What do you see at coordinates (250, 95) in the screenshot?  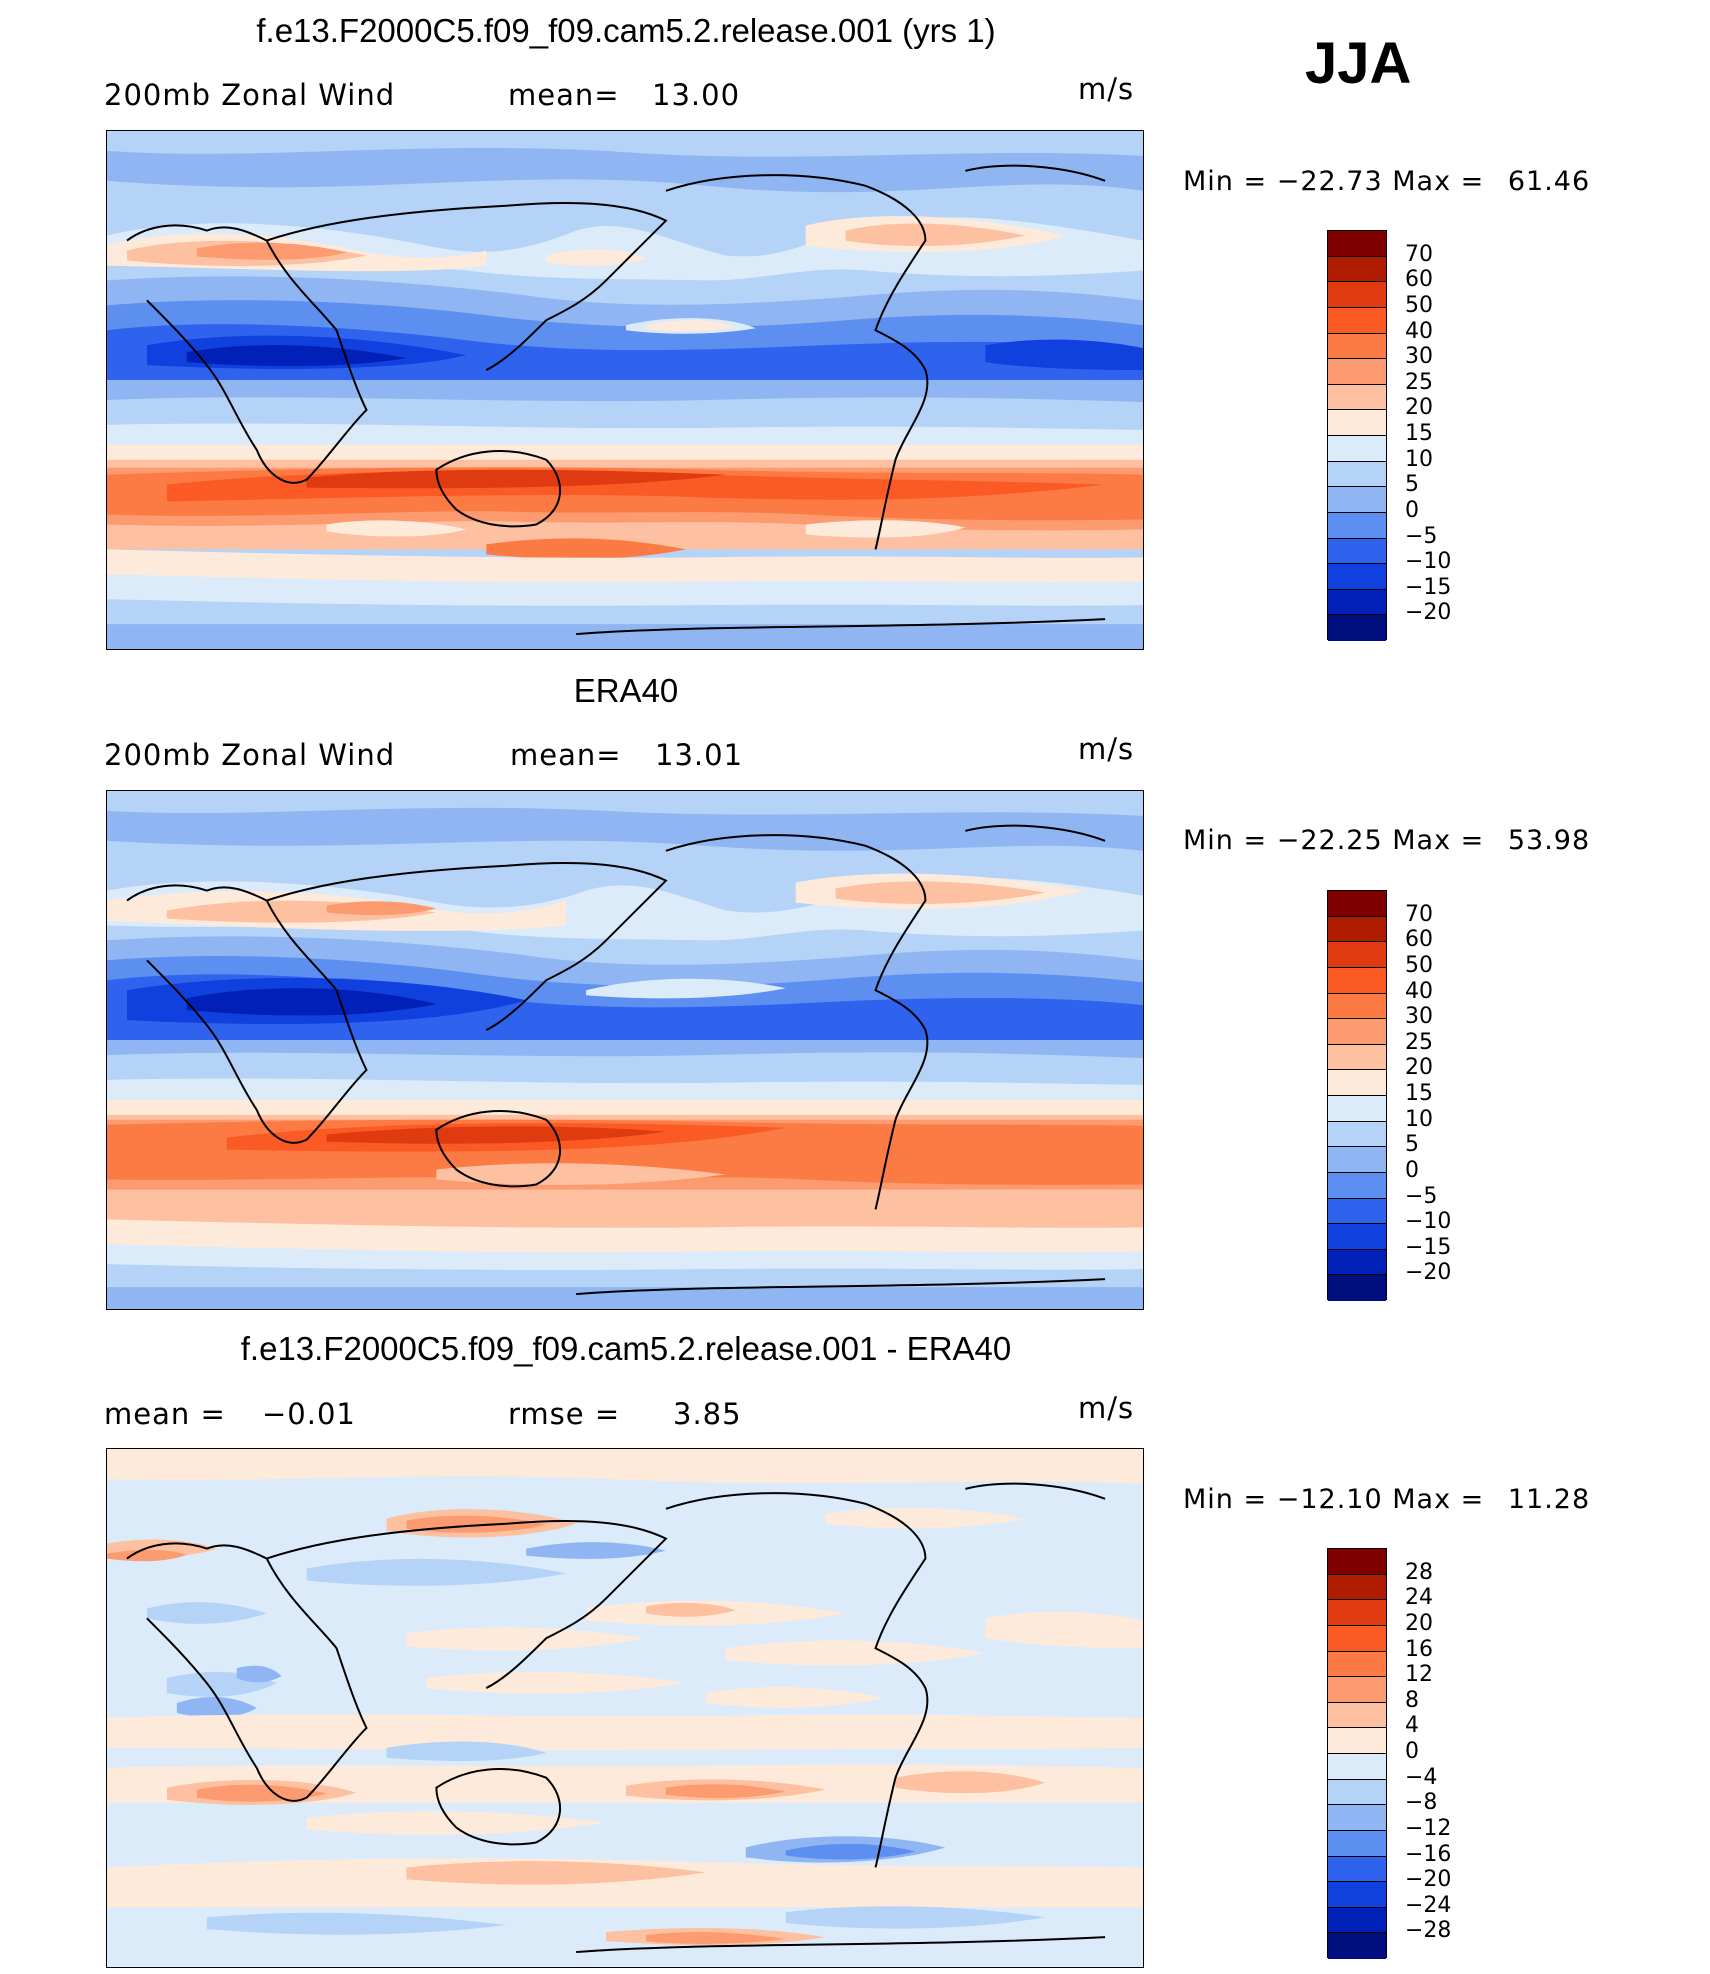 I see `panel1-variable-label: 200mb Zonal Wind` at bounding box center [250, 95].